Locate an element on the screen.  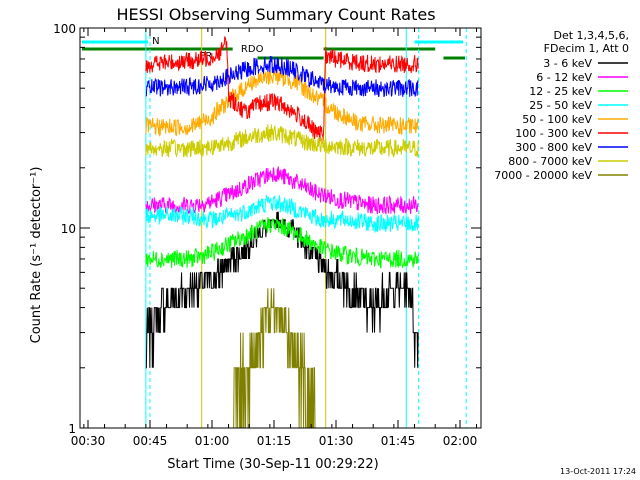
legend-entry-label: 50 - 100 keV is located at coordinates (557, 119).